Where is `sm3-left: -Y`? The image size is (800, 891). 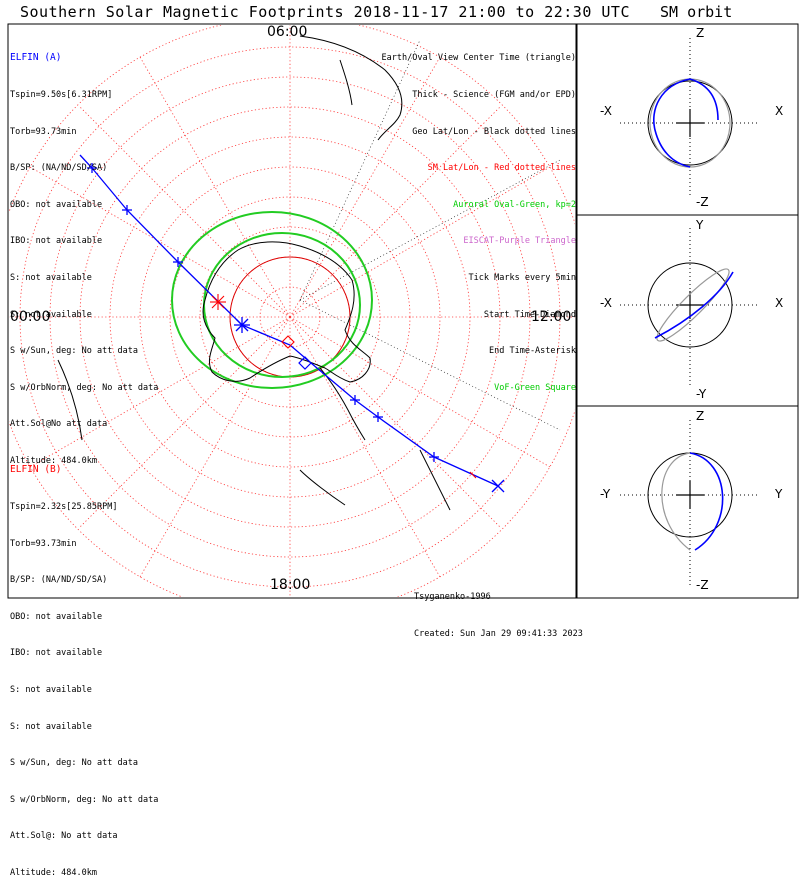
sm3-left: -Y is located at coordinates (605, 494).